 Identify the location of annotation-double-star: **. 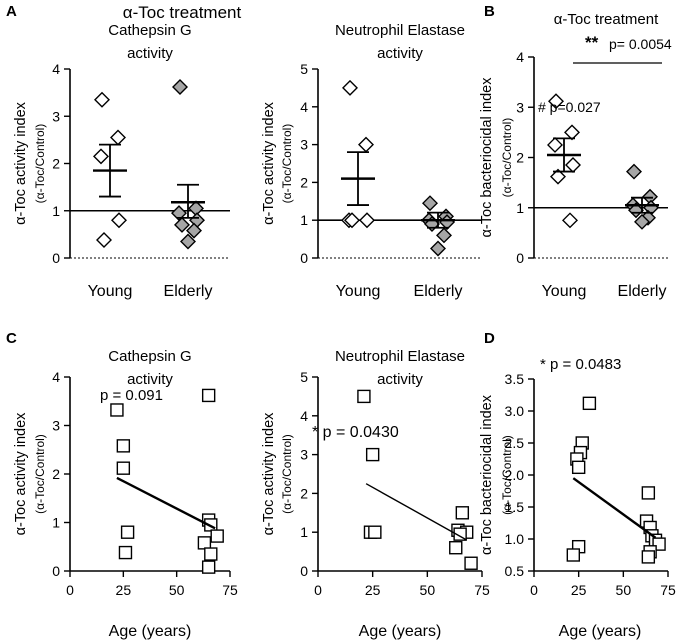
(592, 42).